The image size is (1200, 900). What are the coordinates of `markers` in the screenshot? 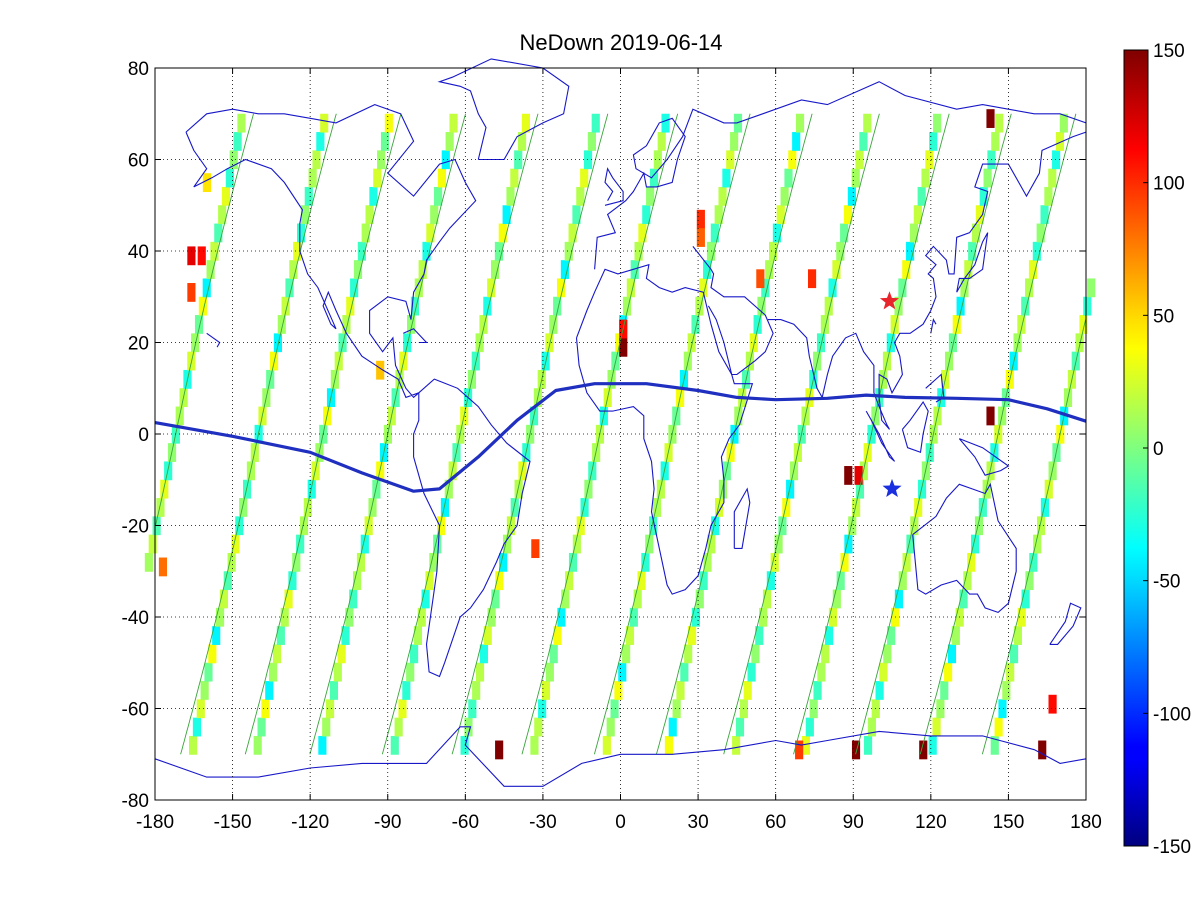 It's located at (890, 394).